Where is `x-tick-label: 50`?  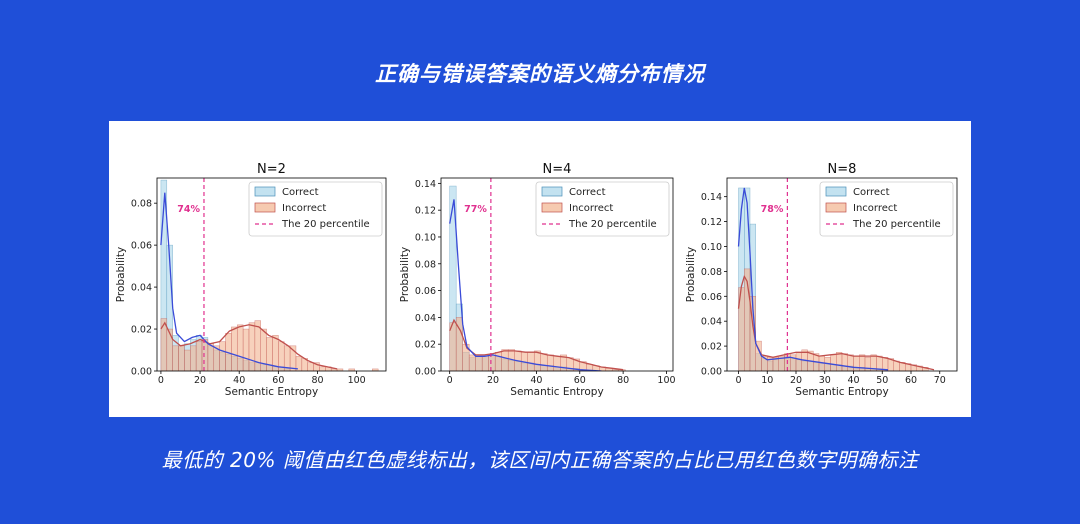 x-tick-label: 50 is located at coordinates (882, 380).